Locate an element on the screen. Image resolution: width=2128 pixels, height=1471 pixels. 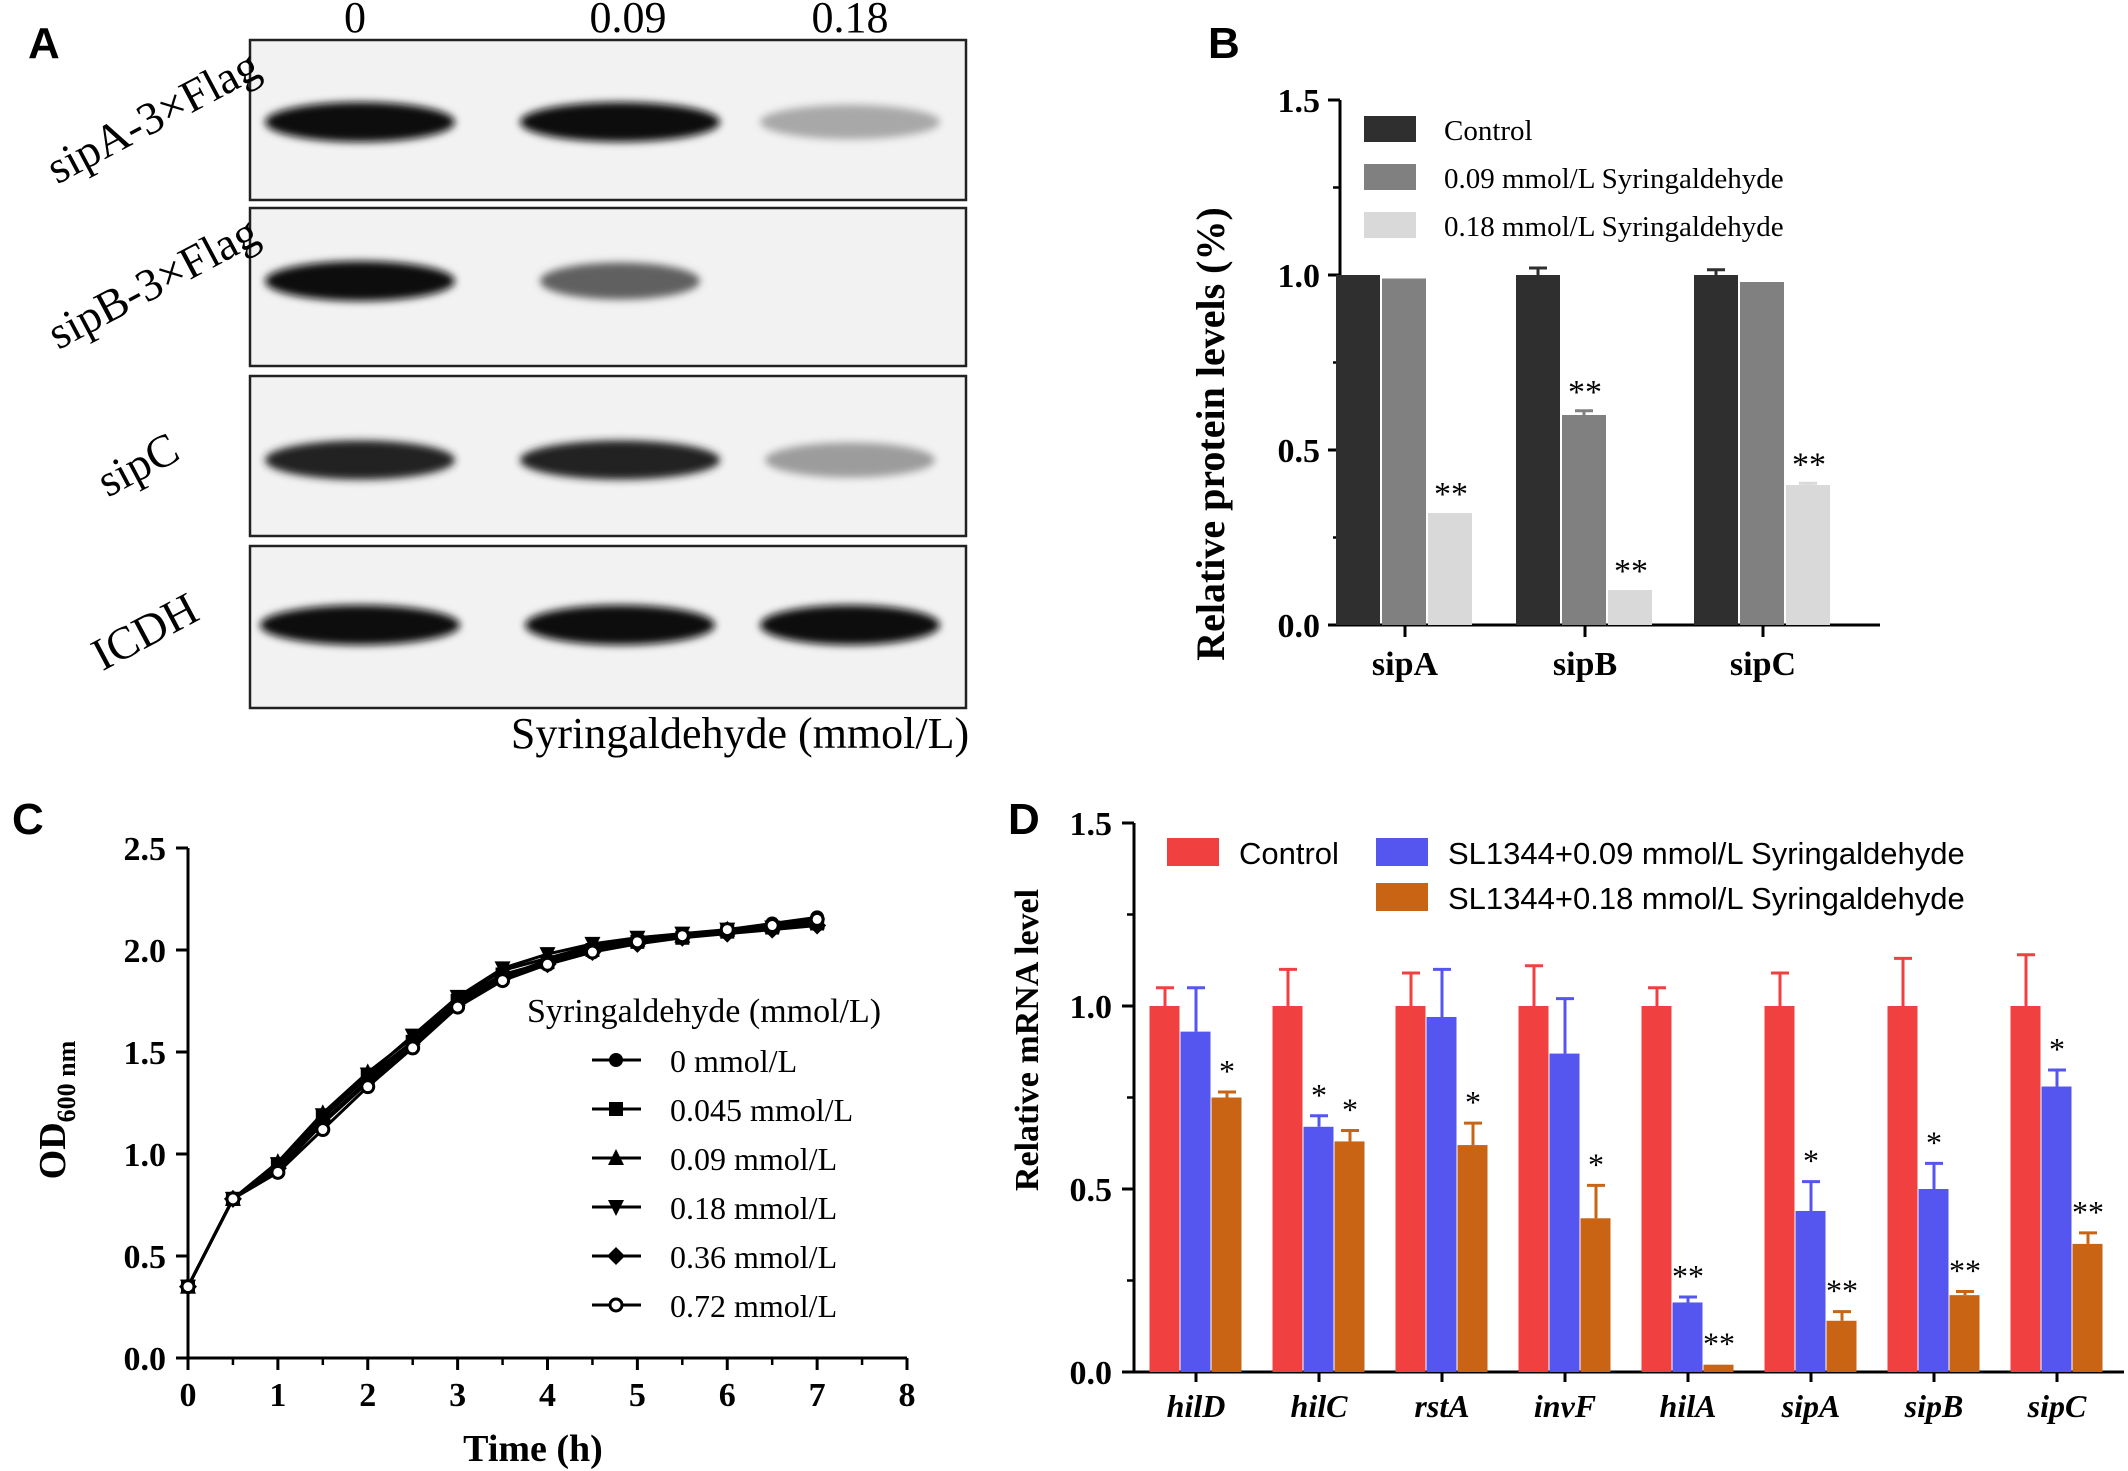
panel-b-ytick-label: 1.5 is located at coordinates (1299, 101).